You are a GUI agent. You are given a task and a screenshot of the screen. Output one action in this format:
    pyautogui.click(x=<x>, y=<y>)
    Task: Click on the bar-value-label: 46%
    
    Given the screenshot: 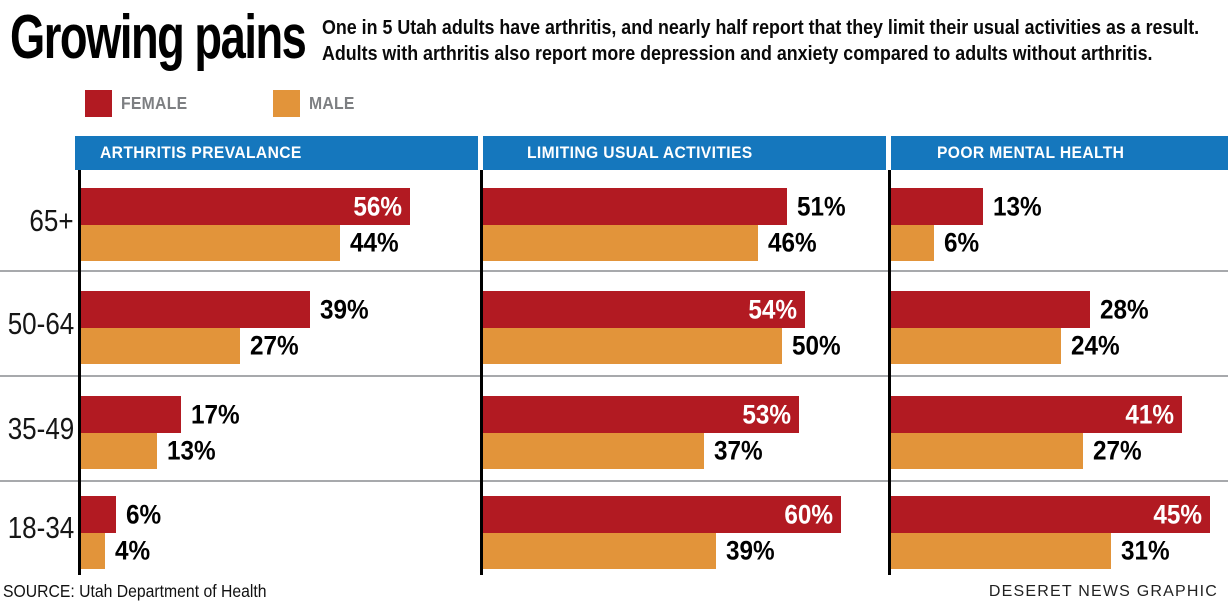 What is the action you would take?
    pyautogui.click(x=792, y=242)
    